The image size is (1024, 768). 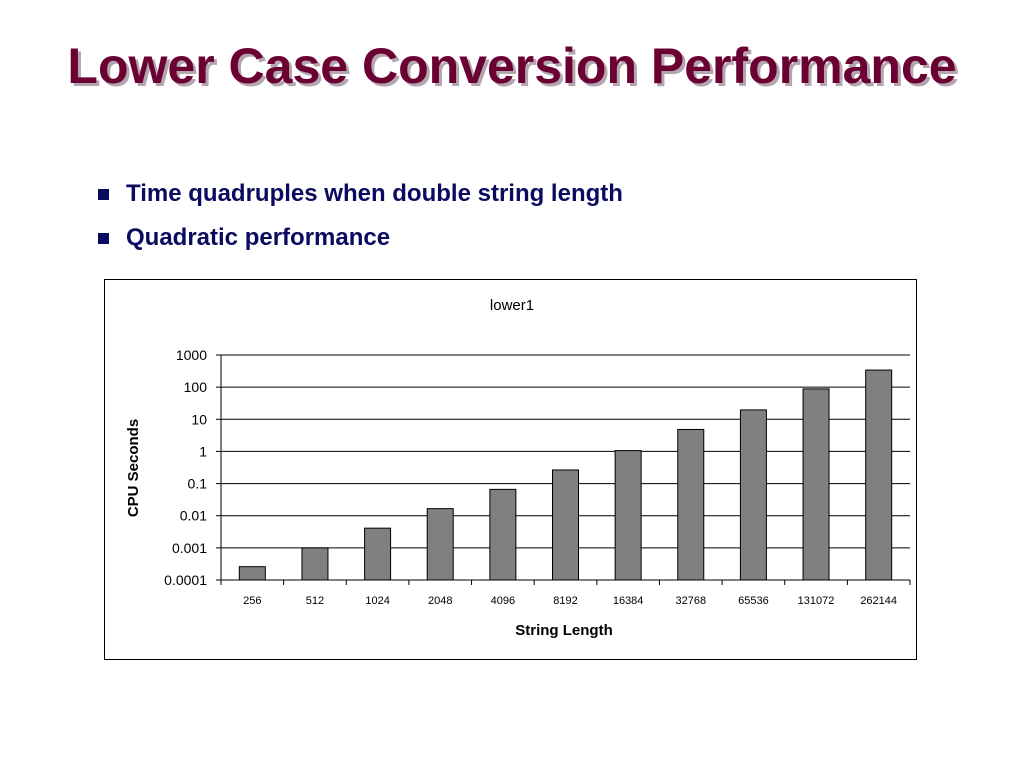 What do you see at coordinates (690, 601) in the screenshot?
I see `x-tick-label: 32768` at bounding box center [690, 601].